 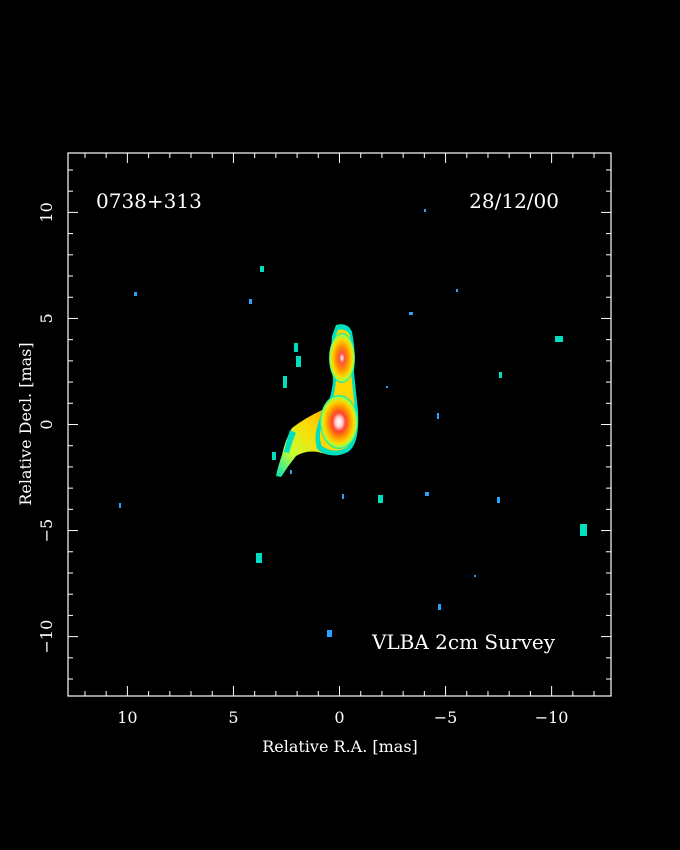 I want to click on x-axis-label: Relative R.A. [mas], so click(x=340, y=746).